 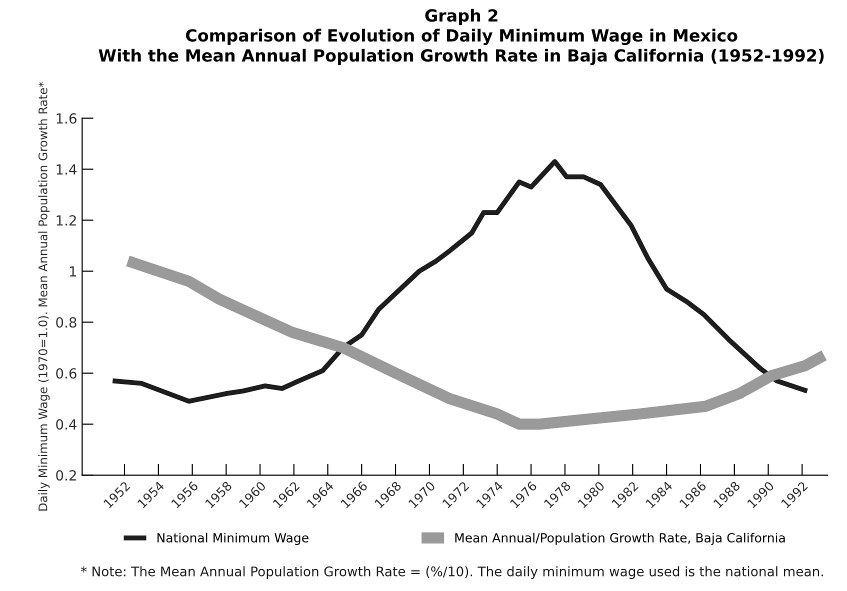 I want to click on legend-label: National Minimum Wage, so click(x=232, y=538).